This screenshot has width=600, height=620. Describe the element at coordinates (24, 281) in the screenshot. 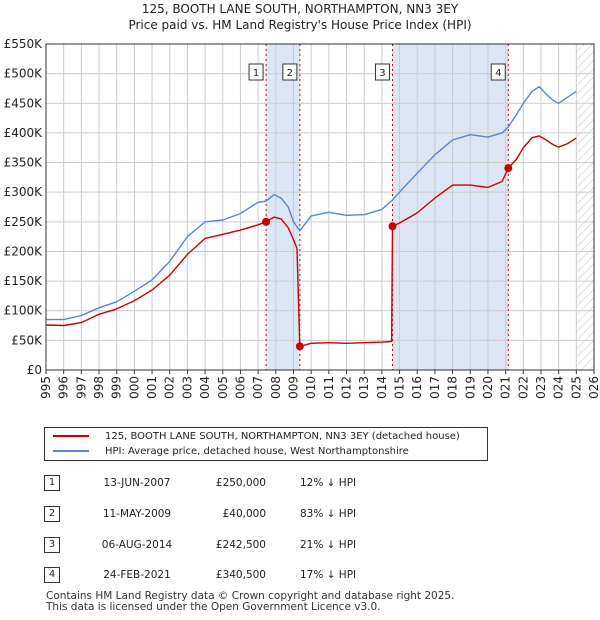

I see `y-tick-label: £150K` at that location.